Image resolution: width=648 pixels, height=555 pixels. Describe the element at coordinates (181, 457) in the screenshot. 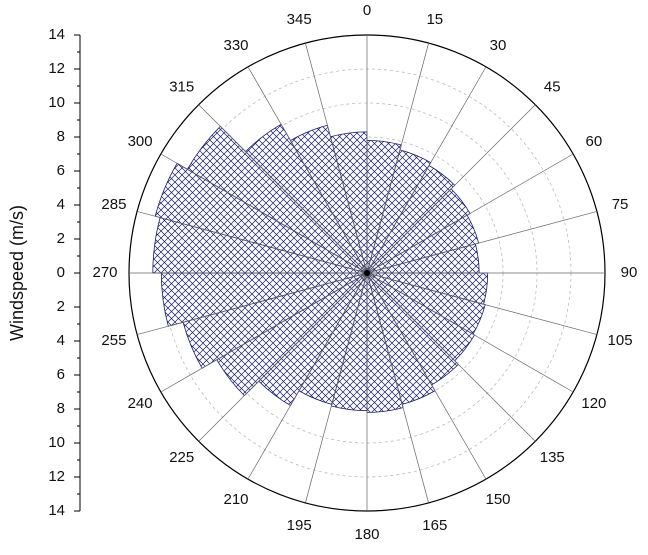

I see `angle-label: 225` at that location.